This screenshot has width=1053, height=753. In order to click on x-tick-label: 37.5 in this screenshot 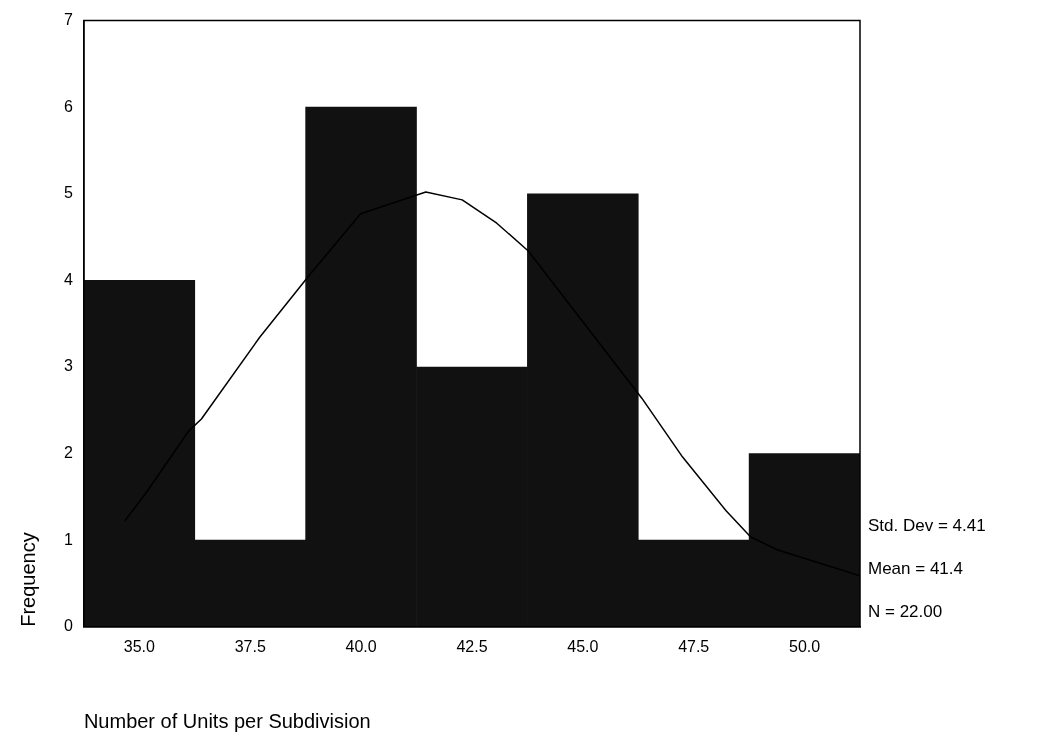, I will do `click(250, 646)`.